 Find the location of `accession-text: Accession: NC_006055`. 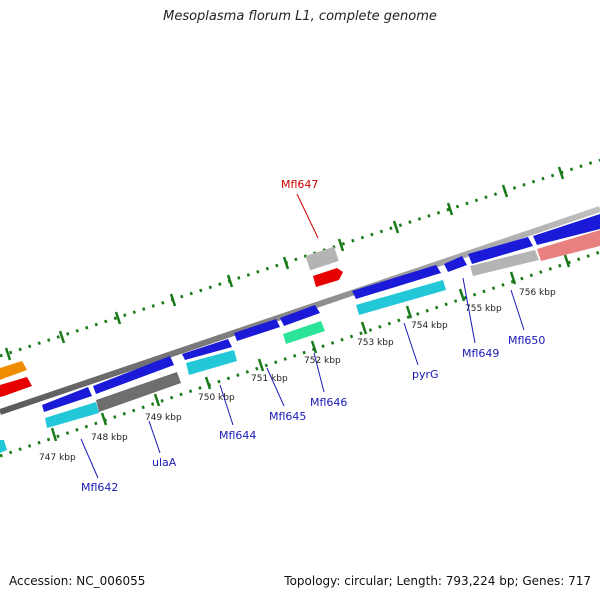

accession-text: Accession: NC_006055 is located at coordinates (77, 581).